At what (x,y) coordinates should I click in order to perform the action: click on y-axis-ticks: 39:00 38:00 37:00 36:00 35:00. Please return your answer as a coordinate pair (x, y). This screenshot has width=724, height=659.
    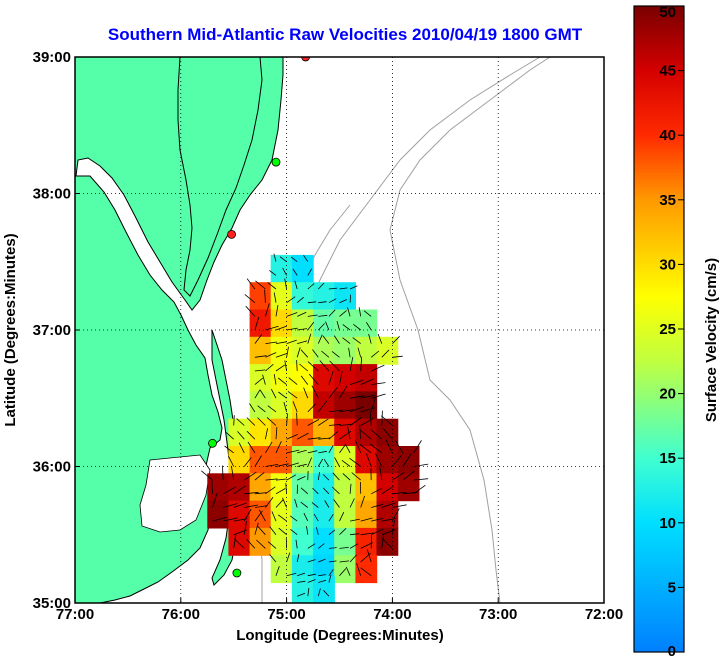
    Looking at the image, I should click on (56, 330).